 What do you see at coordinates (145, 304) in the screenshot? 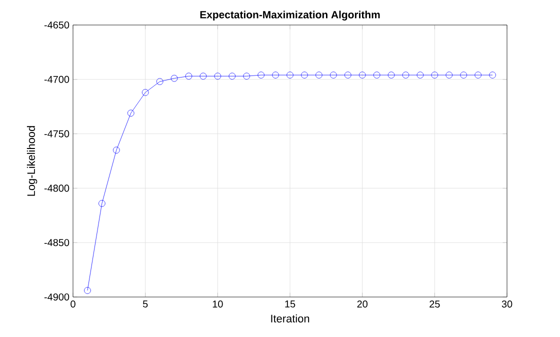
I see `x-tick-label: 5` at bounding box center [145, 304].